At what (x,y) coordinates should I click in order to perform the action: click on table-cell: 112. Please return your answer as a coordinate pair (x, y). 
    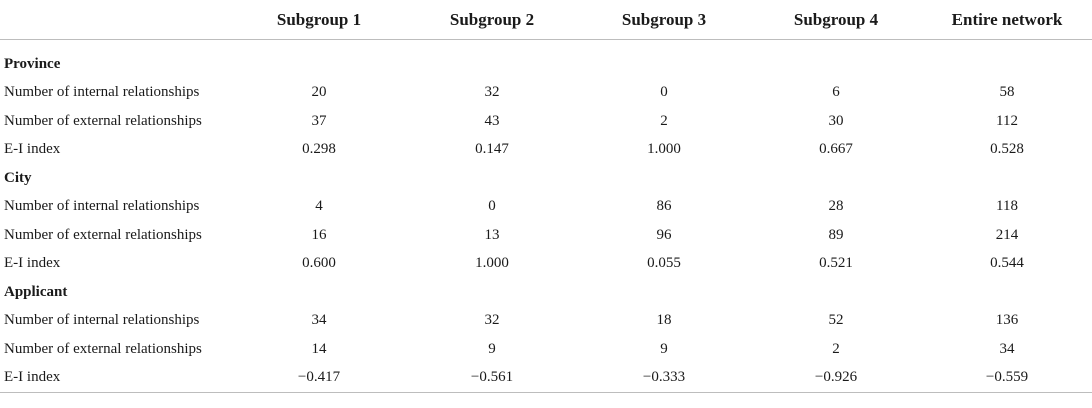
    Looking at the image, I should click on (1007, 120).